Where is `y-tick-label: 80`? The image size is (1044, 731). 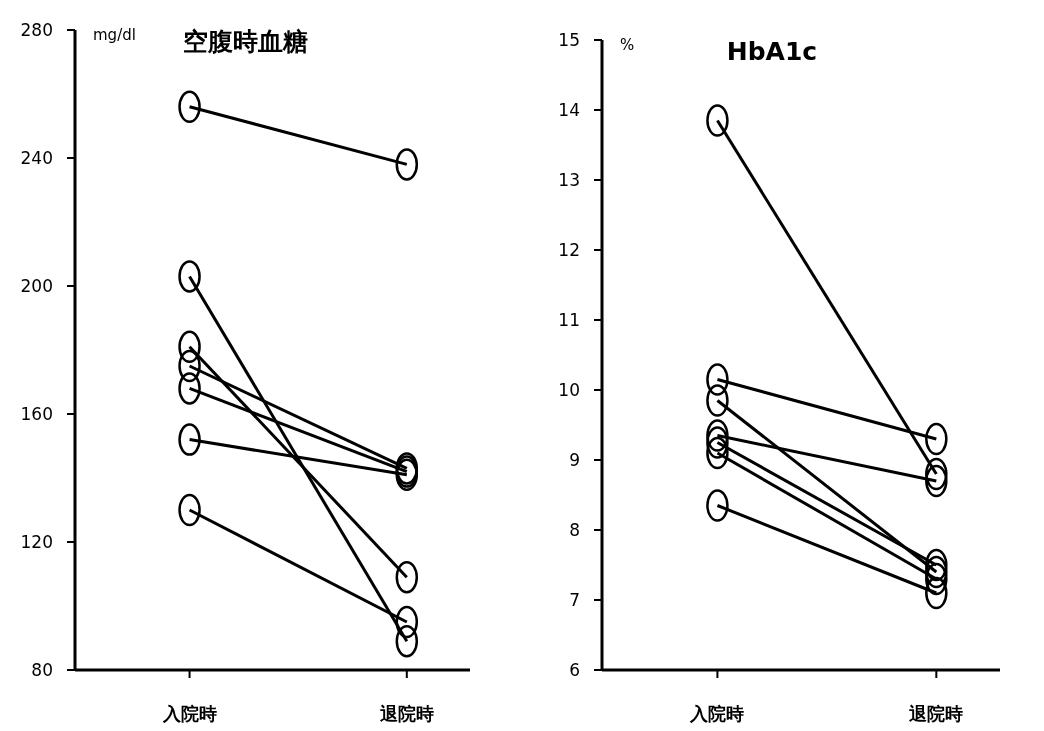 y-tick-label: 80 is located at coordinates (42, 670).